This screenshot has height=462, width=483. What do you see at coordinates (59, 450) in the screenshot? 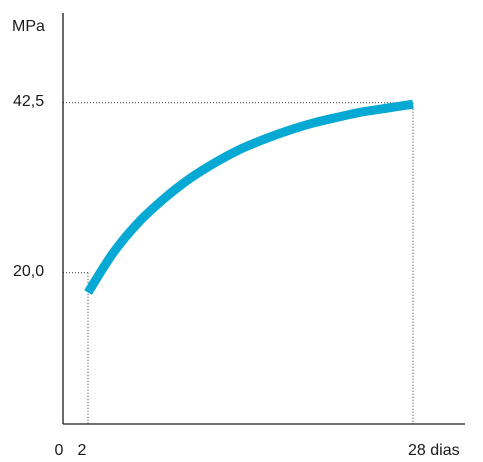
I see `x-tick-label-0: 0` at bounding box center [59, 450].